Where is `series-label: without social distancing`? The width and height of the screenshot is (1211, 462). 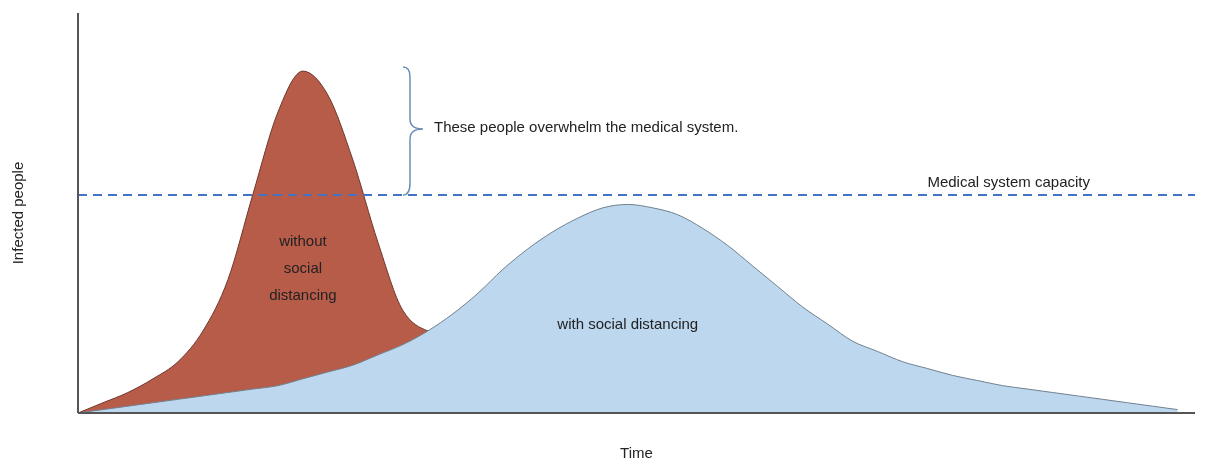
series-label: without social distancing is located at coordinates (303, 268).